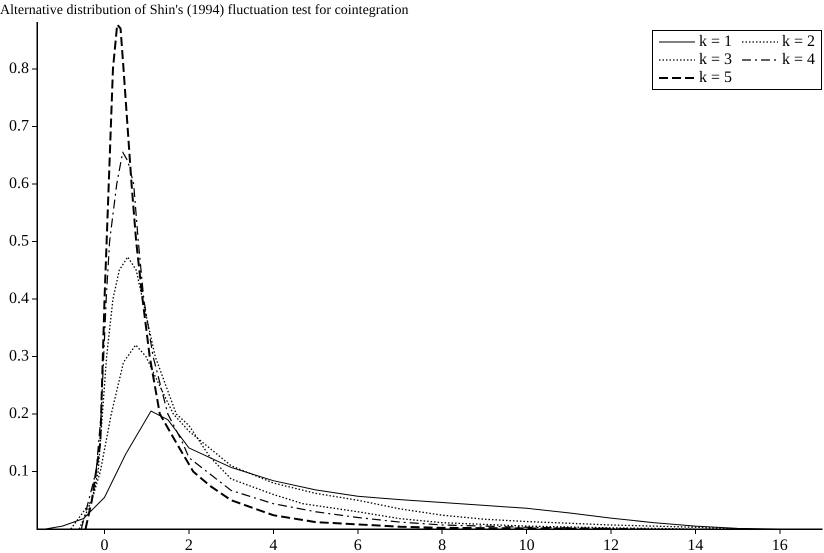 Image resolution: width=824 pixels, height=553 pixels. Describe the element at coordinates (273, 544) in the screenshot. I see `x-tick-label: 4` at that location.